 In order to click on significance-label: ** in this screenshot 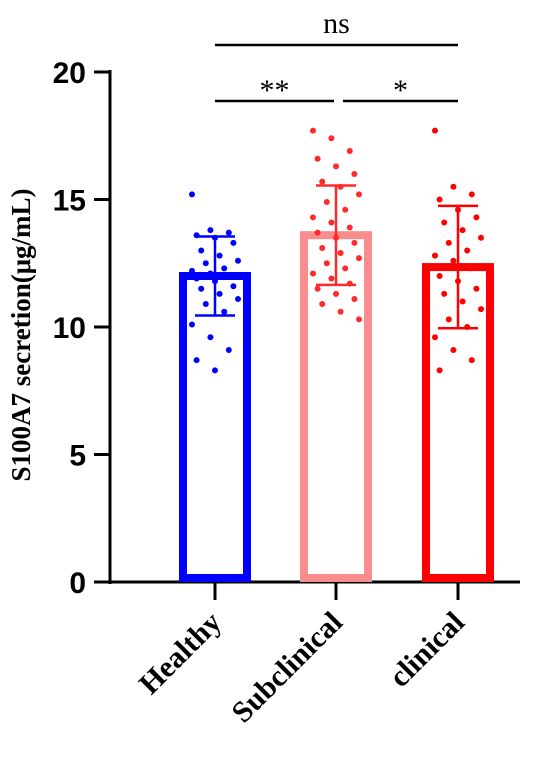, I will do `click(275, 90)`.